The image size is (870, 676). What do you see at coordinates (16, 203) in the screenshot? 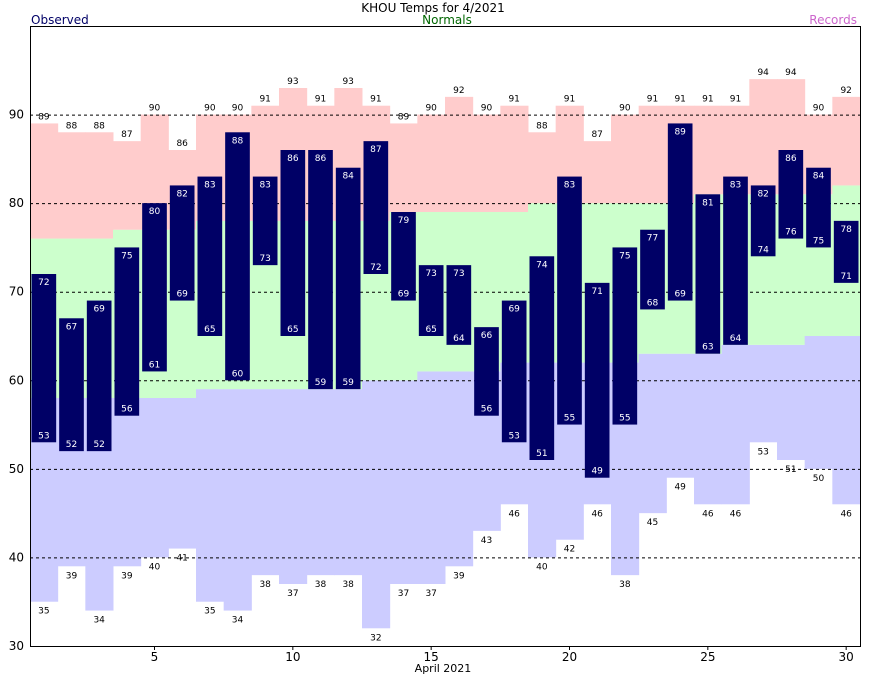
I see `y-tick-label: 80` at bounding box center [16, 203].